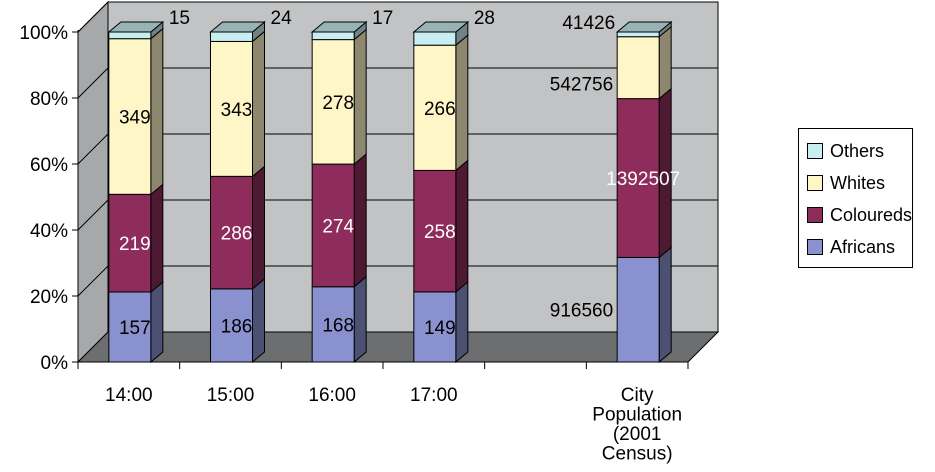 The height and width of the screenshot is (472, 935). What do you see at coordinates (382, 18) in the screenshot?
I see `data-label: 17` at bounding box center [382, 18].